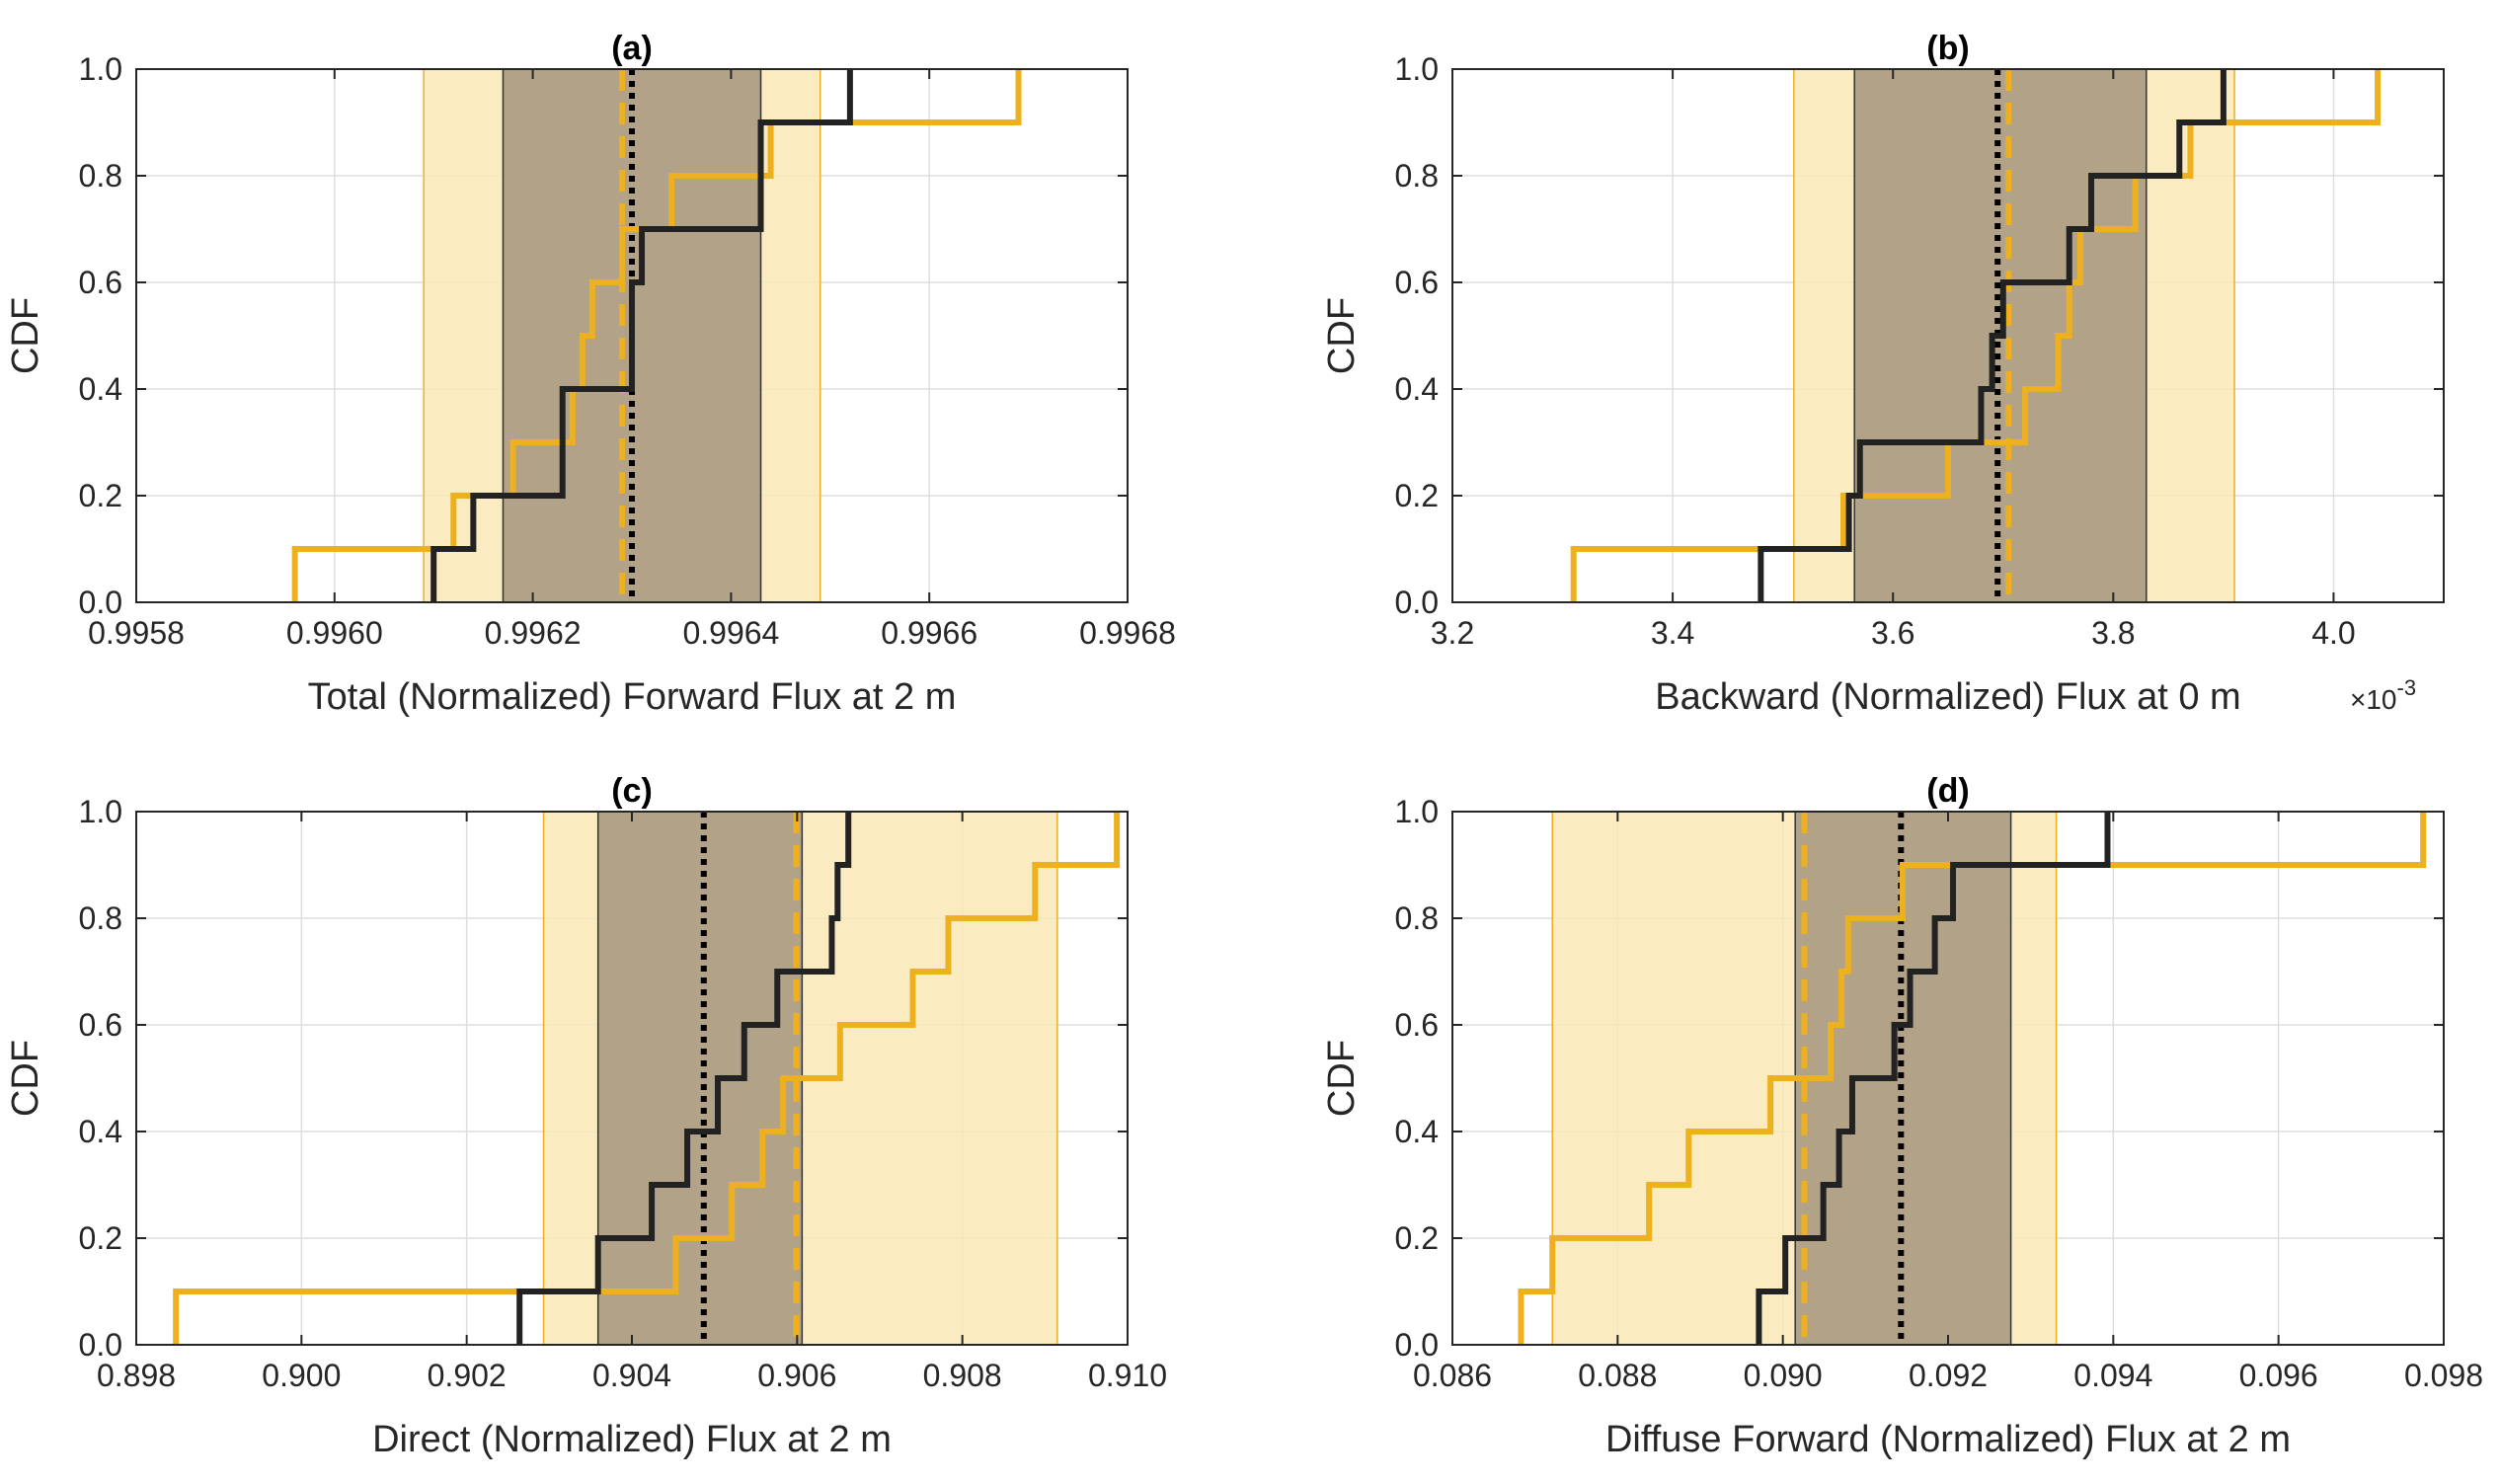 The width and height of the screenshot is (2500, 1484). Describe the element at coordinates (631, 1376) in the screenshot. I see `x-tick-label: 0.904` at that location.